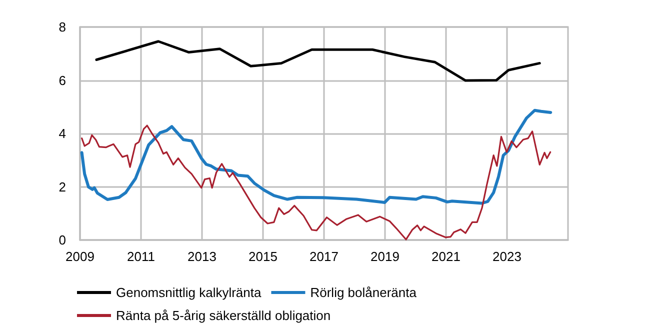 The height and width of the screenshot is (334, 658). I want to click on x-tick-label: 2015, so click(263, 256).